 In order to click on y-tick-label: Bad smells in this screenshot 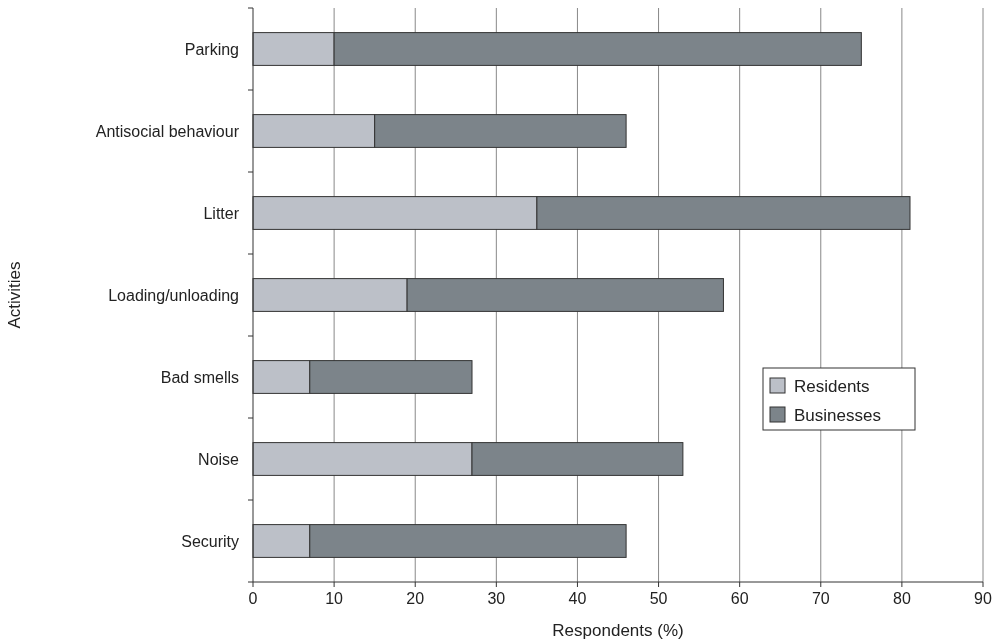, I will do `click(199, 377)`.